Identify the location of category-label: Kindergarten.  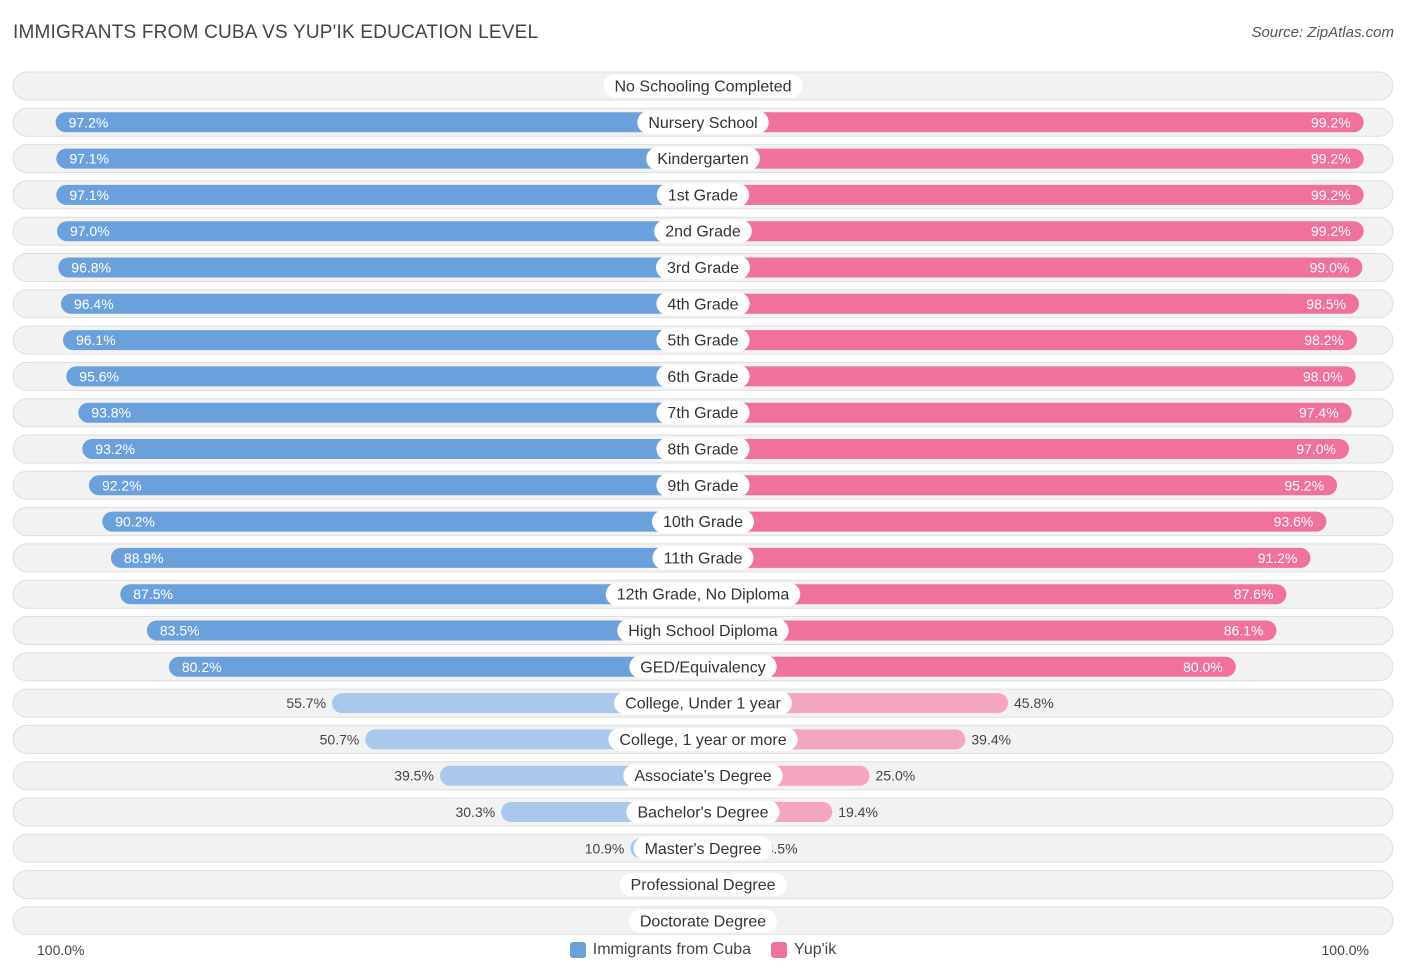
(703, 159).